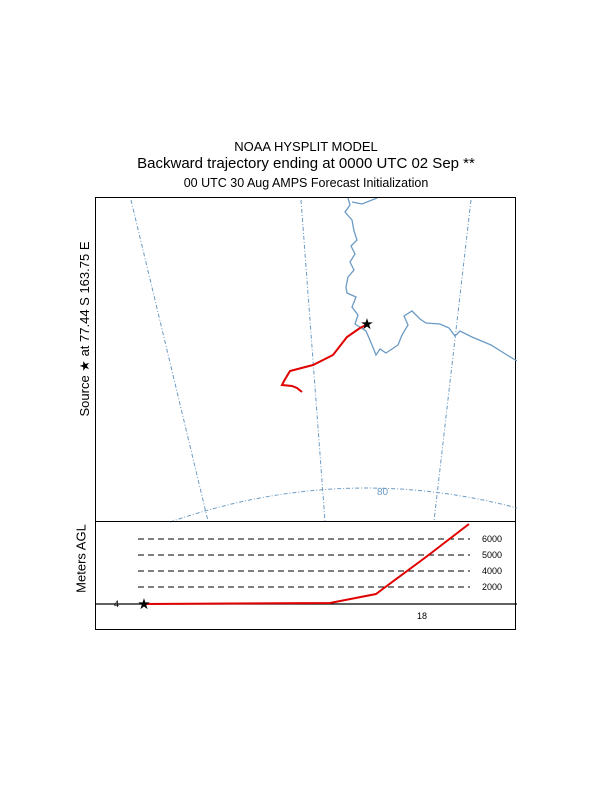  Describe the element at coordinates (306, 146) in the screenshot. I see `model-title: NOAA HYSPLIT MODEL` at that location.